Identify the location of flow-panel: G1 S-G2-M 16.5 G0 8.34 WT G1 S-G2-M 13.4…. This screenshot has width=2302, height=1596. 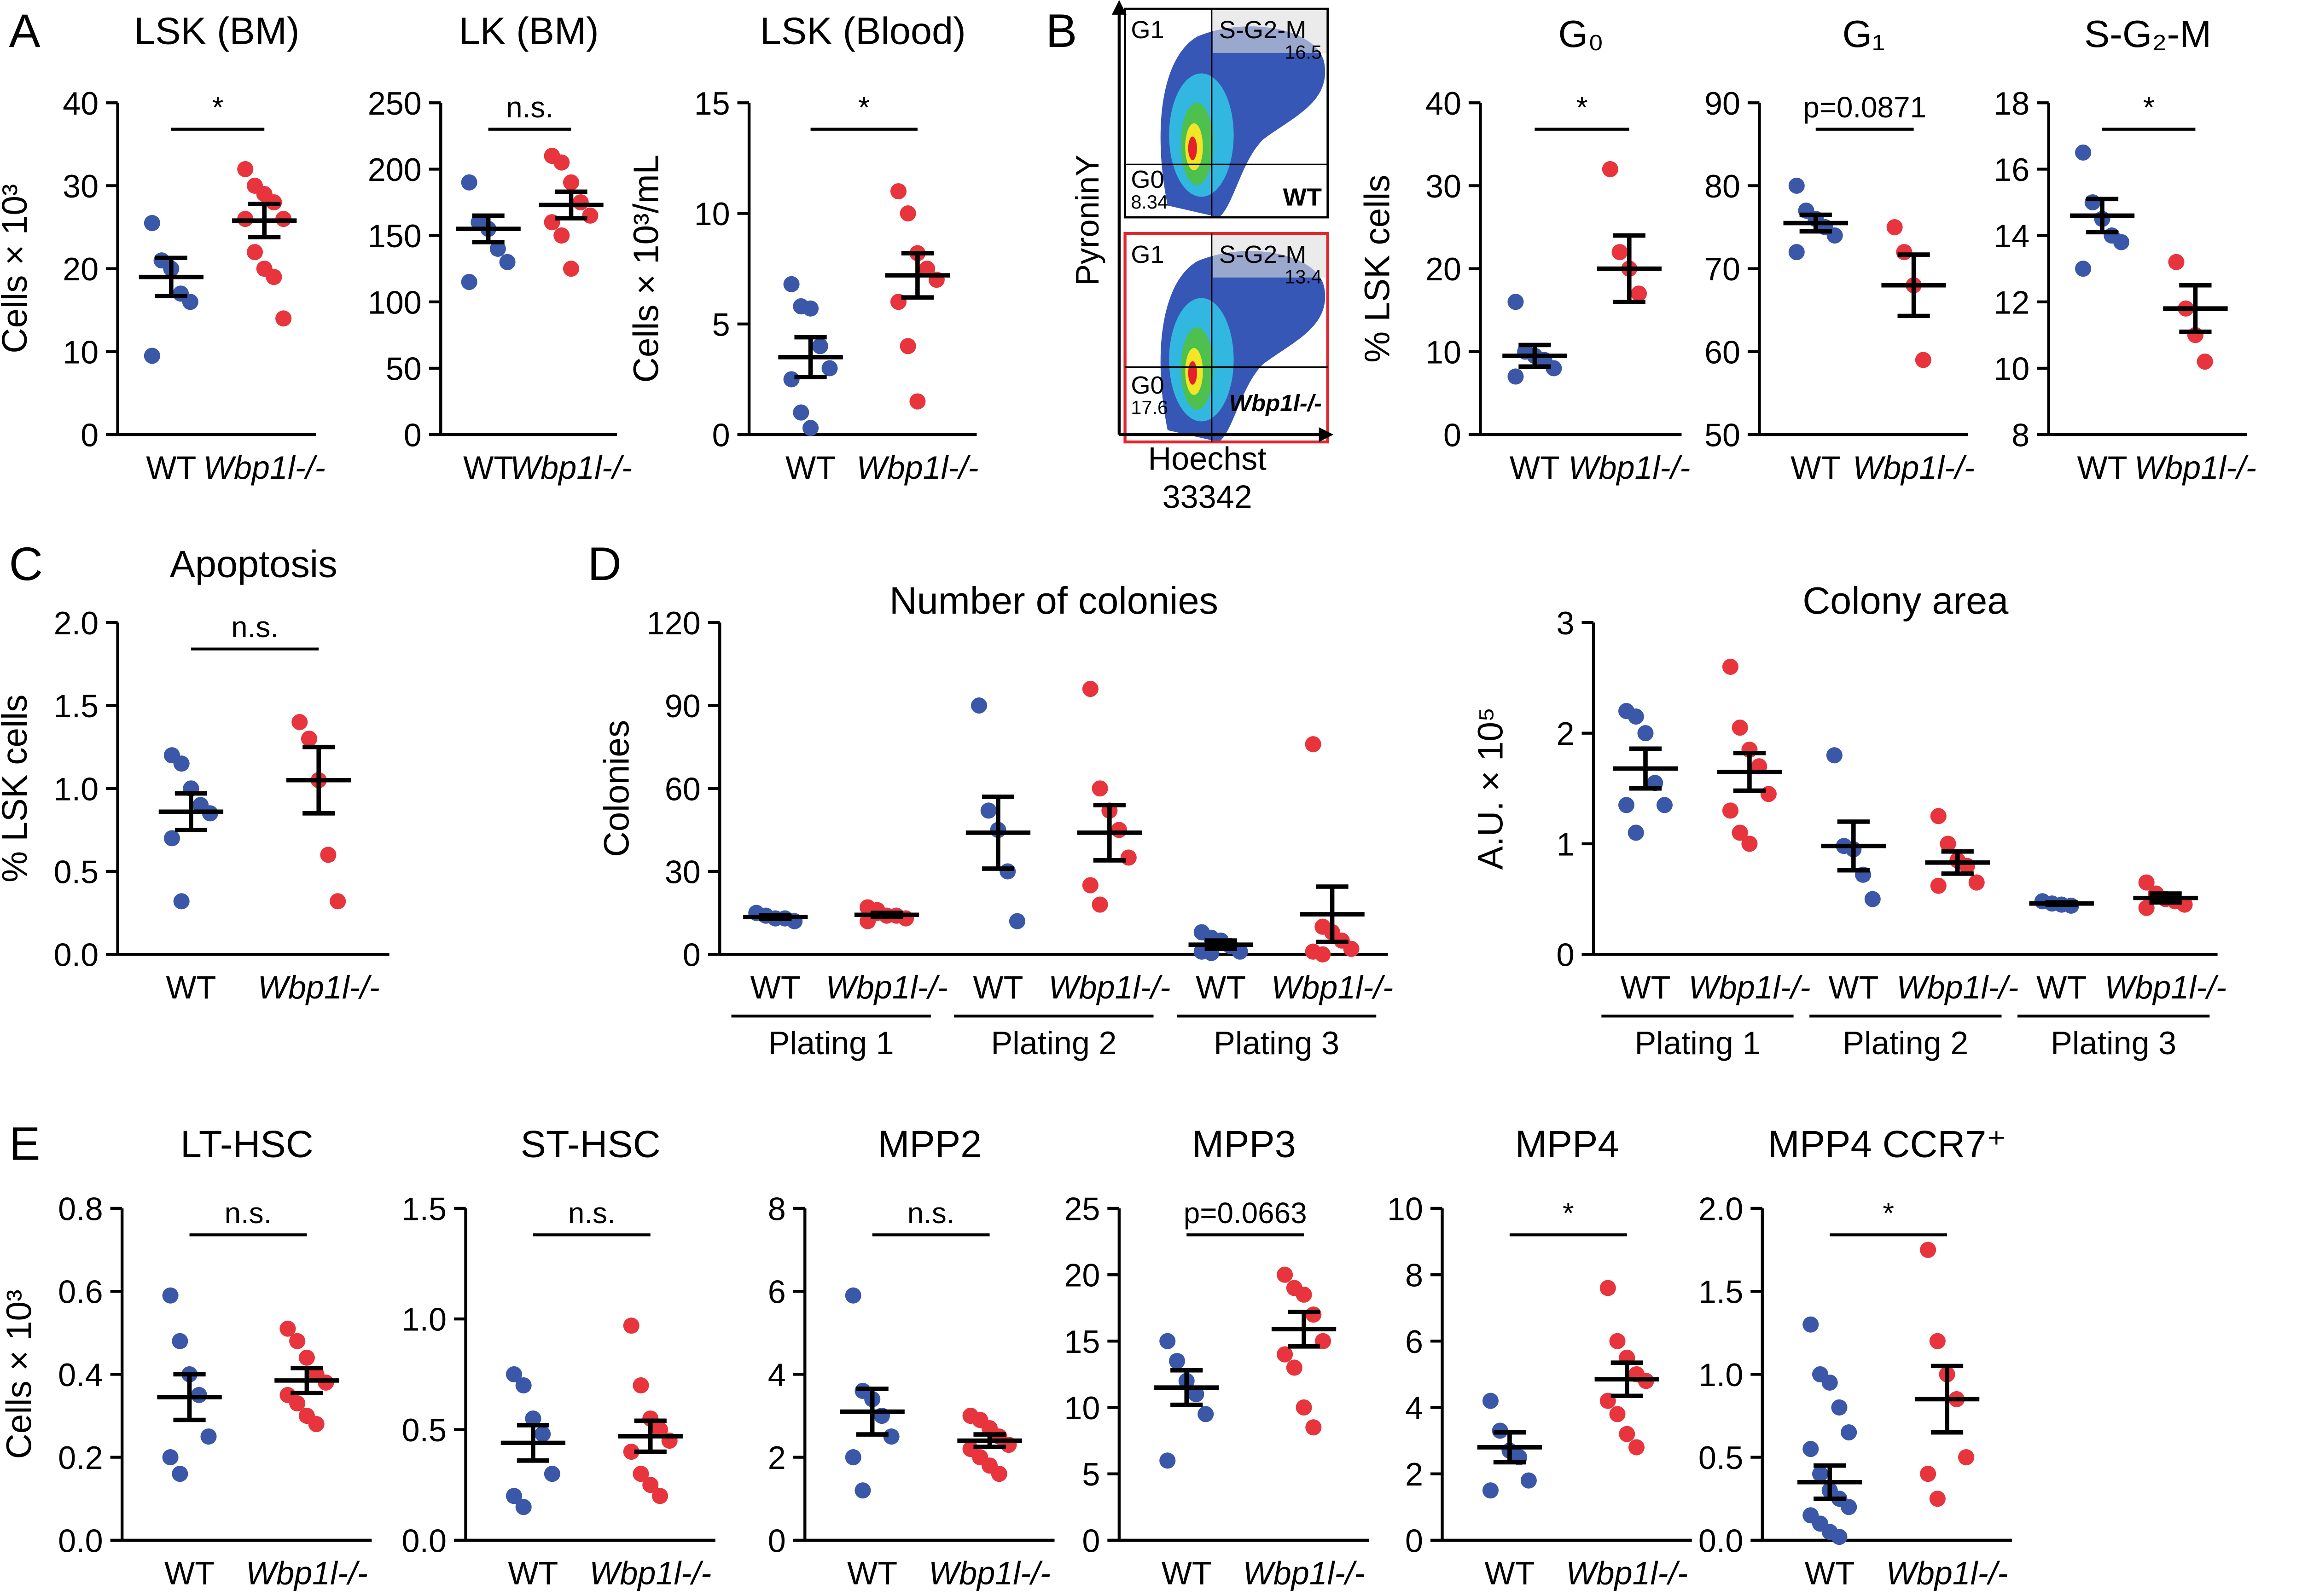
(1201, 257).